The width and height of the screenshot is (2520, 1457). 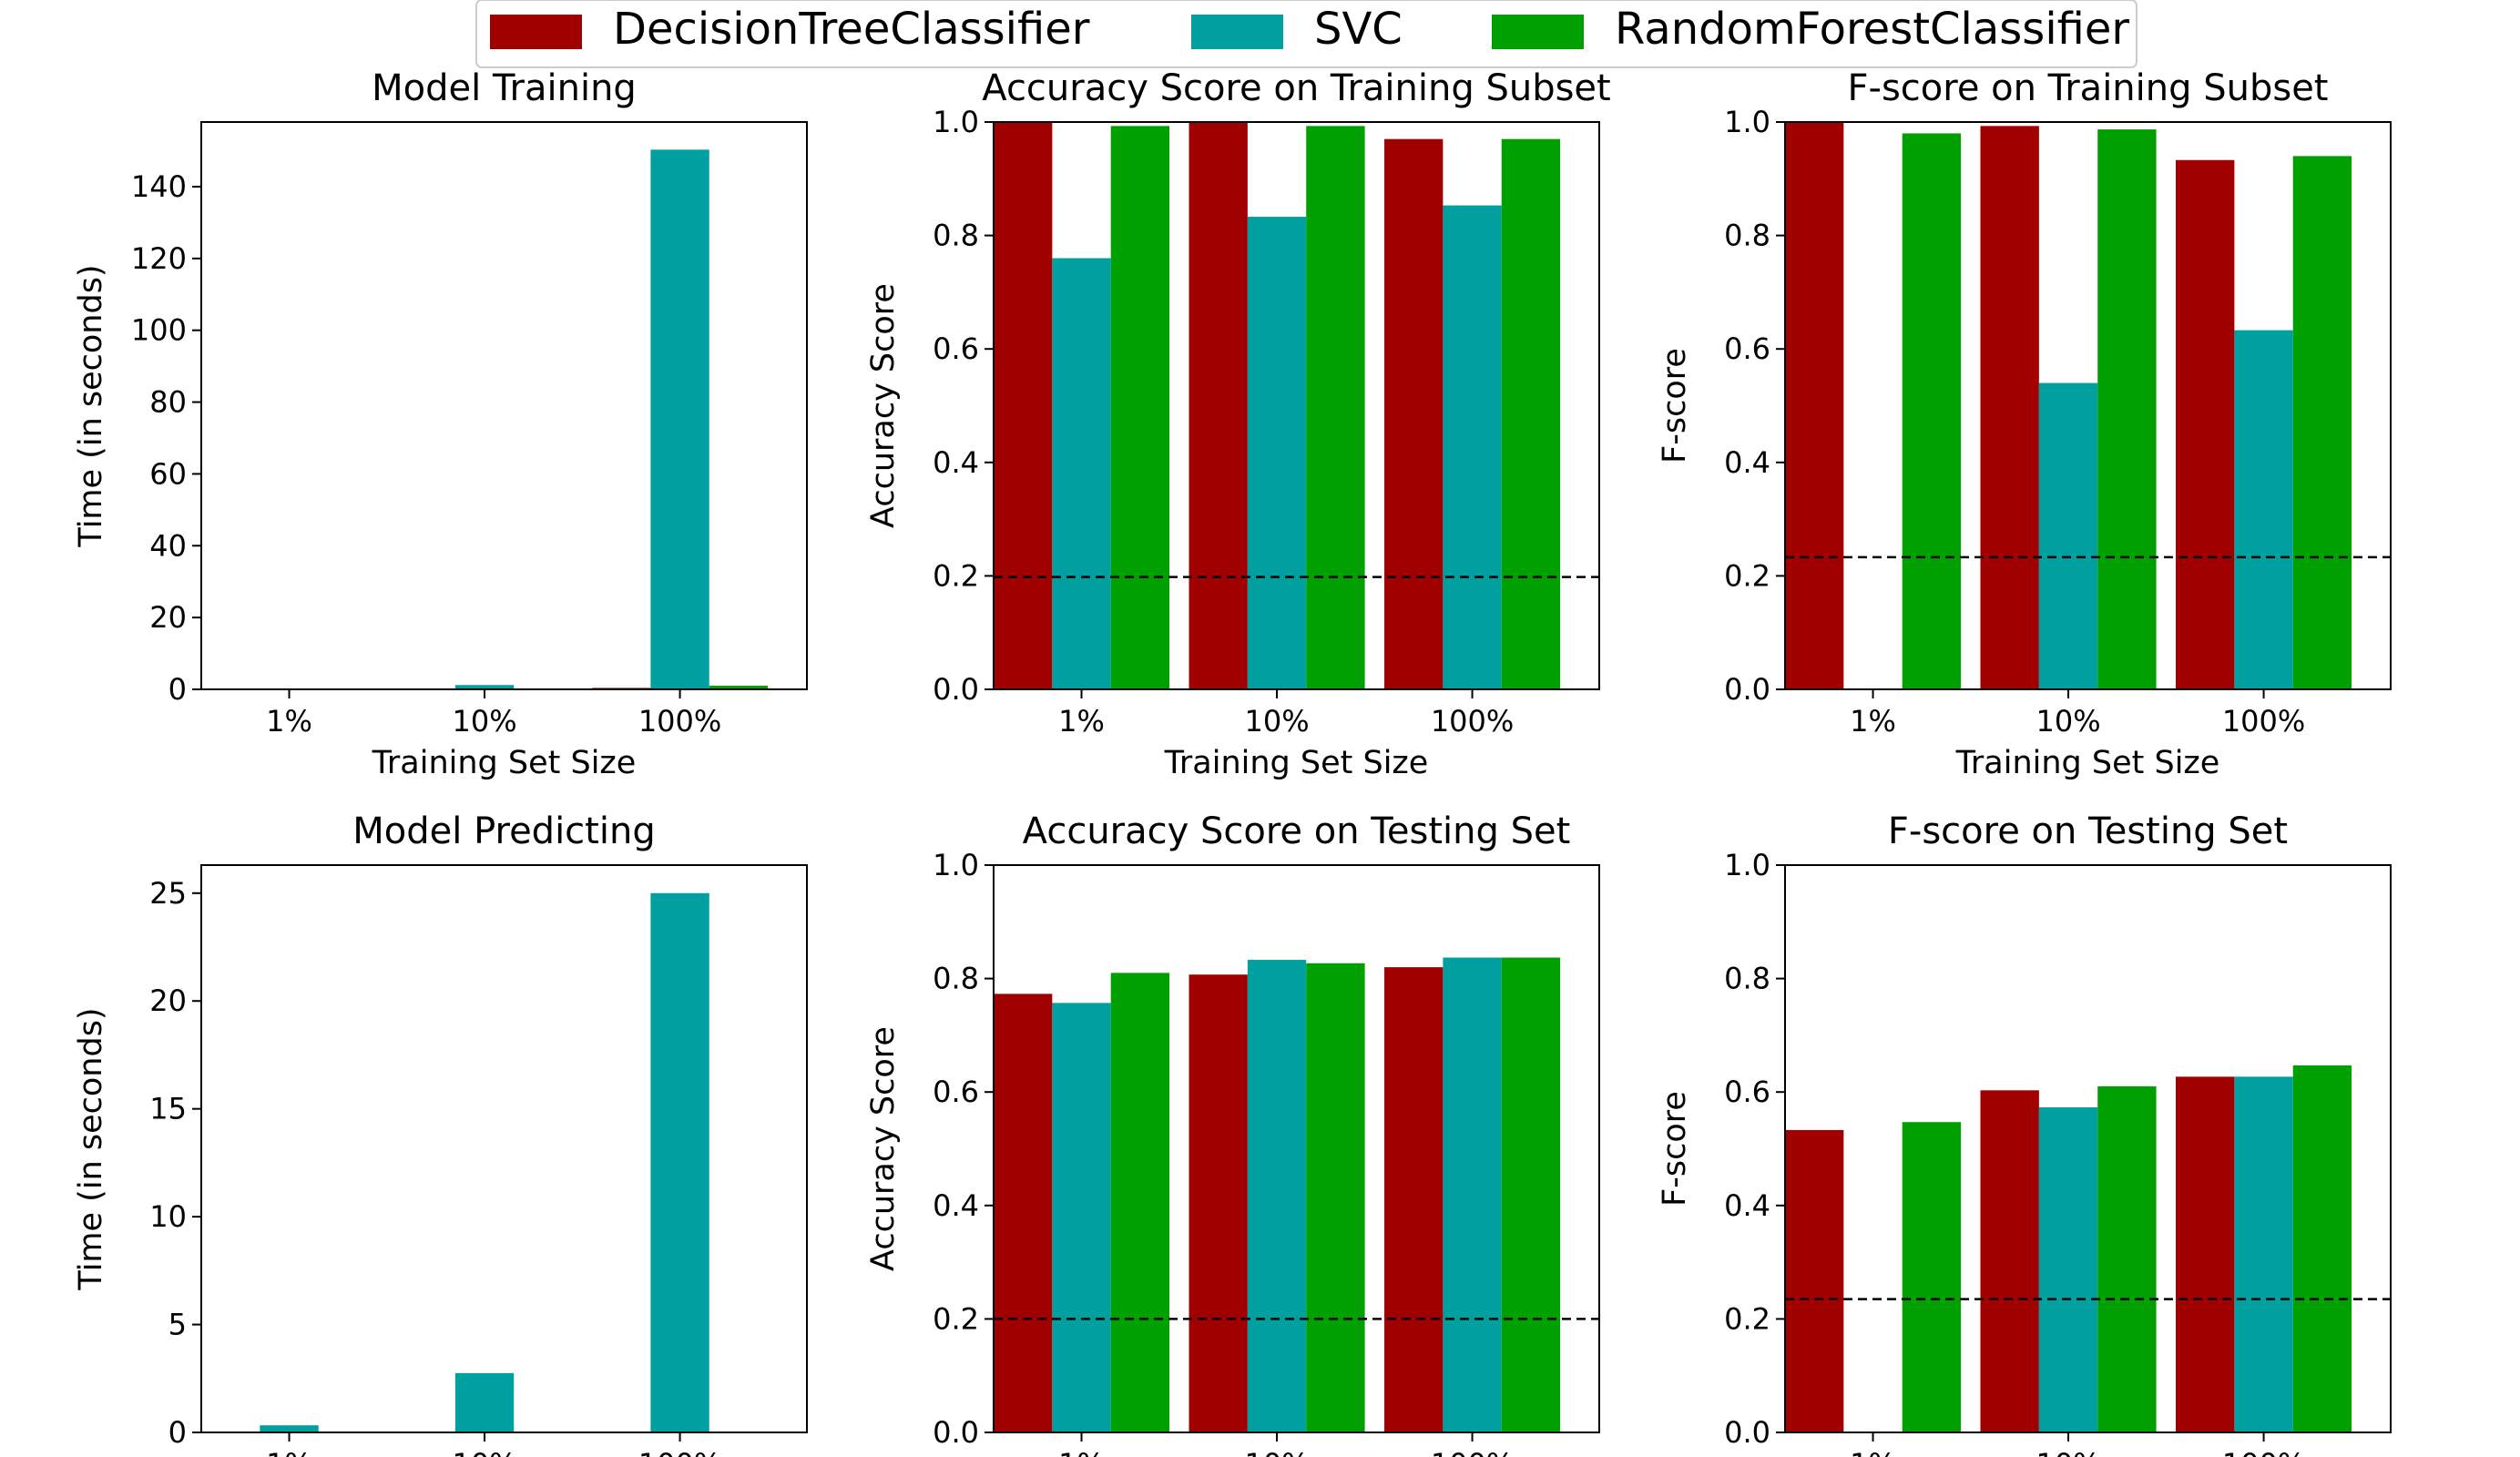 What do you see at coordinates (883, 1149) in the screenshot?
I see `y-axis-label: Accuracy Score` at bounding box center [883, 1149].